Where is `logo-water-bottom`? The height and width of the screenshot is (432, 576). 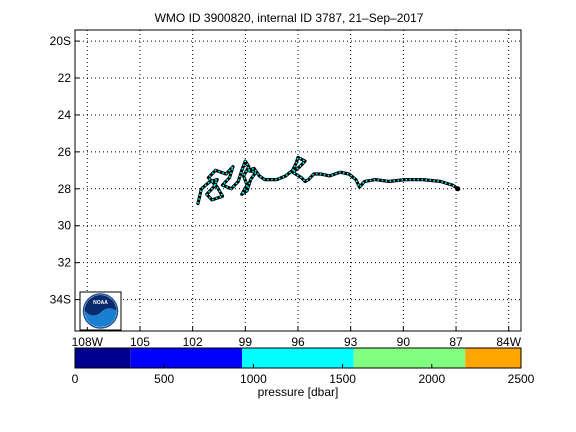 logo-water-bottom is located at coordinates (100, 317).